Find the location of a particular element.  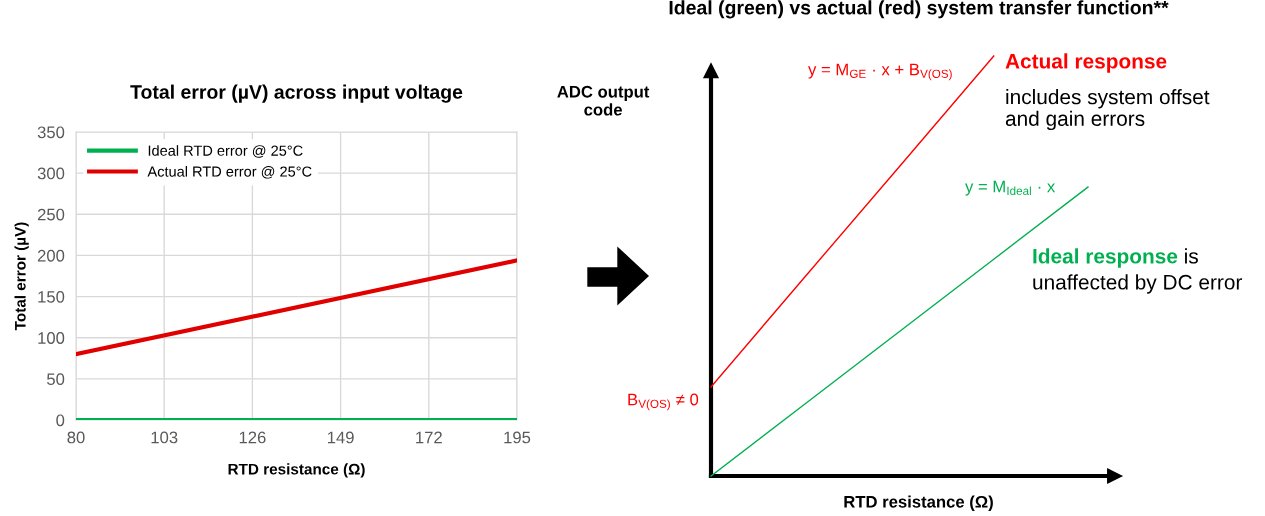

x-tick-label: 126 is located at coordinates (252, 437).